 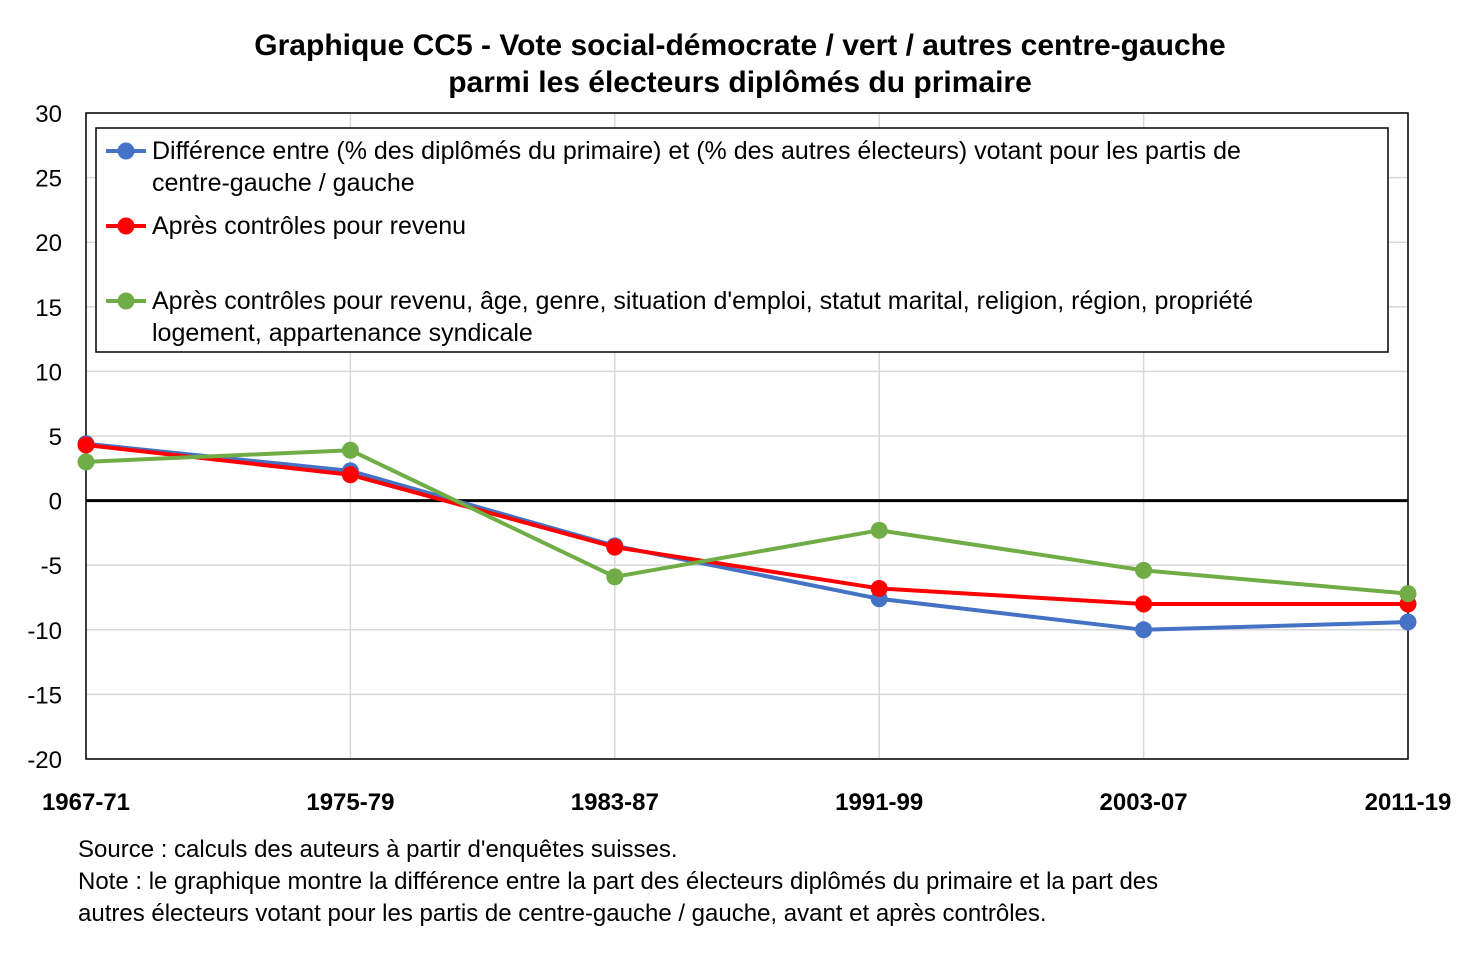 What do you see at coordinates (48, 308) in the screenshot?
I see `y-tick-label: 15` at bounding box center [48, 308].